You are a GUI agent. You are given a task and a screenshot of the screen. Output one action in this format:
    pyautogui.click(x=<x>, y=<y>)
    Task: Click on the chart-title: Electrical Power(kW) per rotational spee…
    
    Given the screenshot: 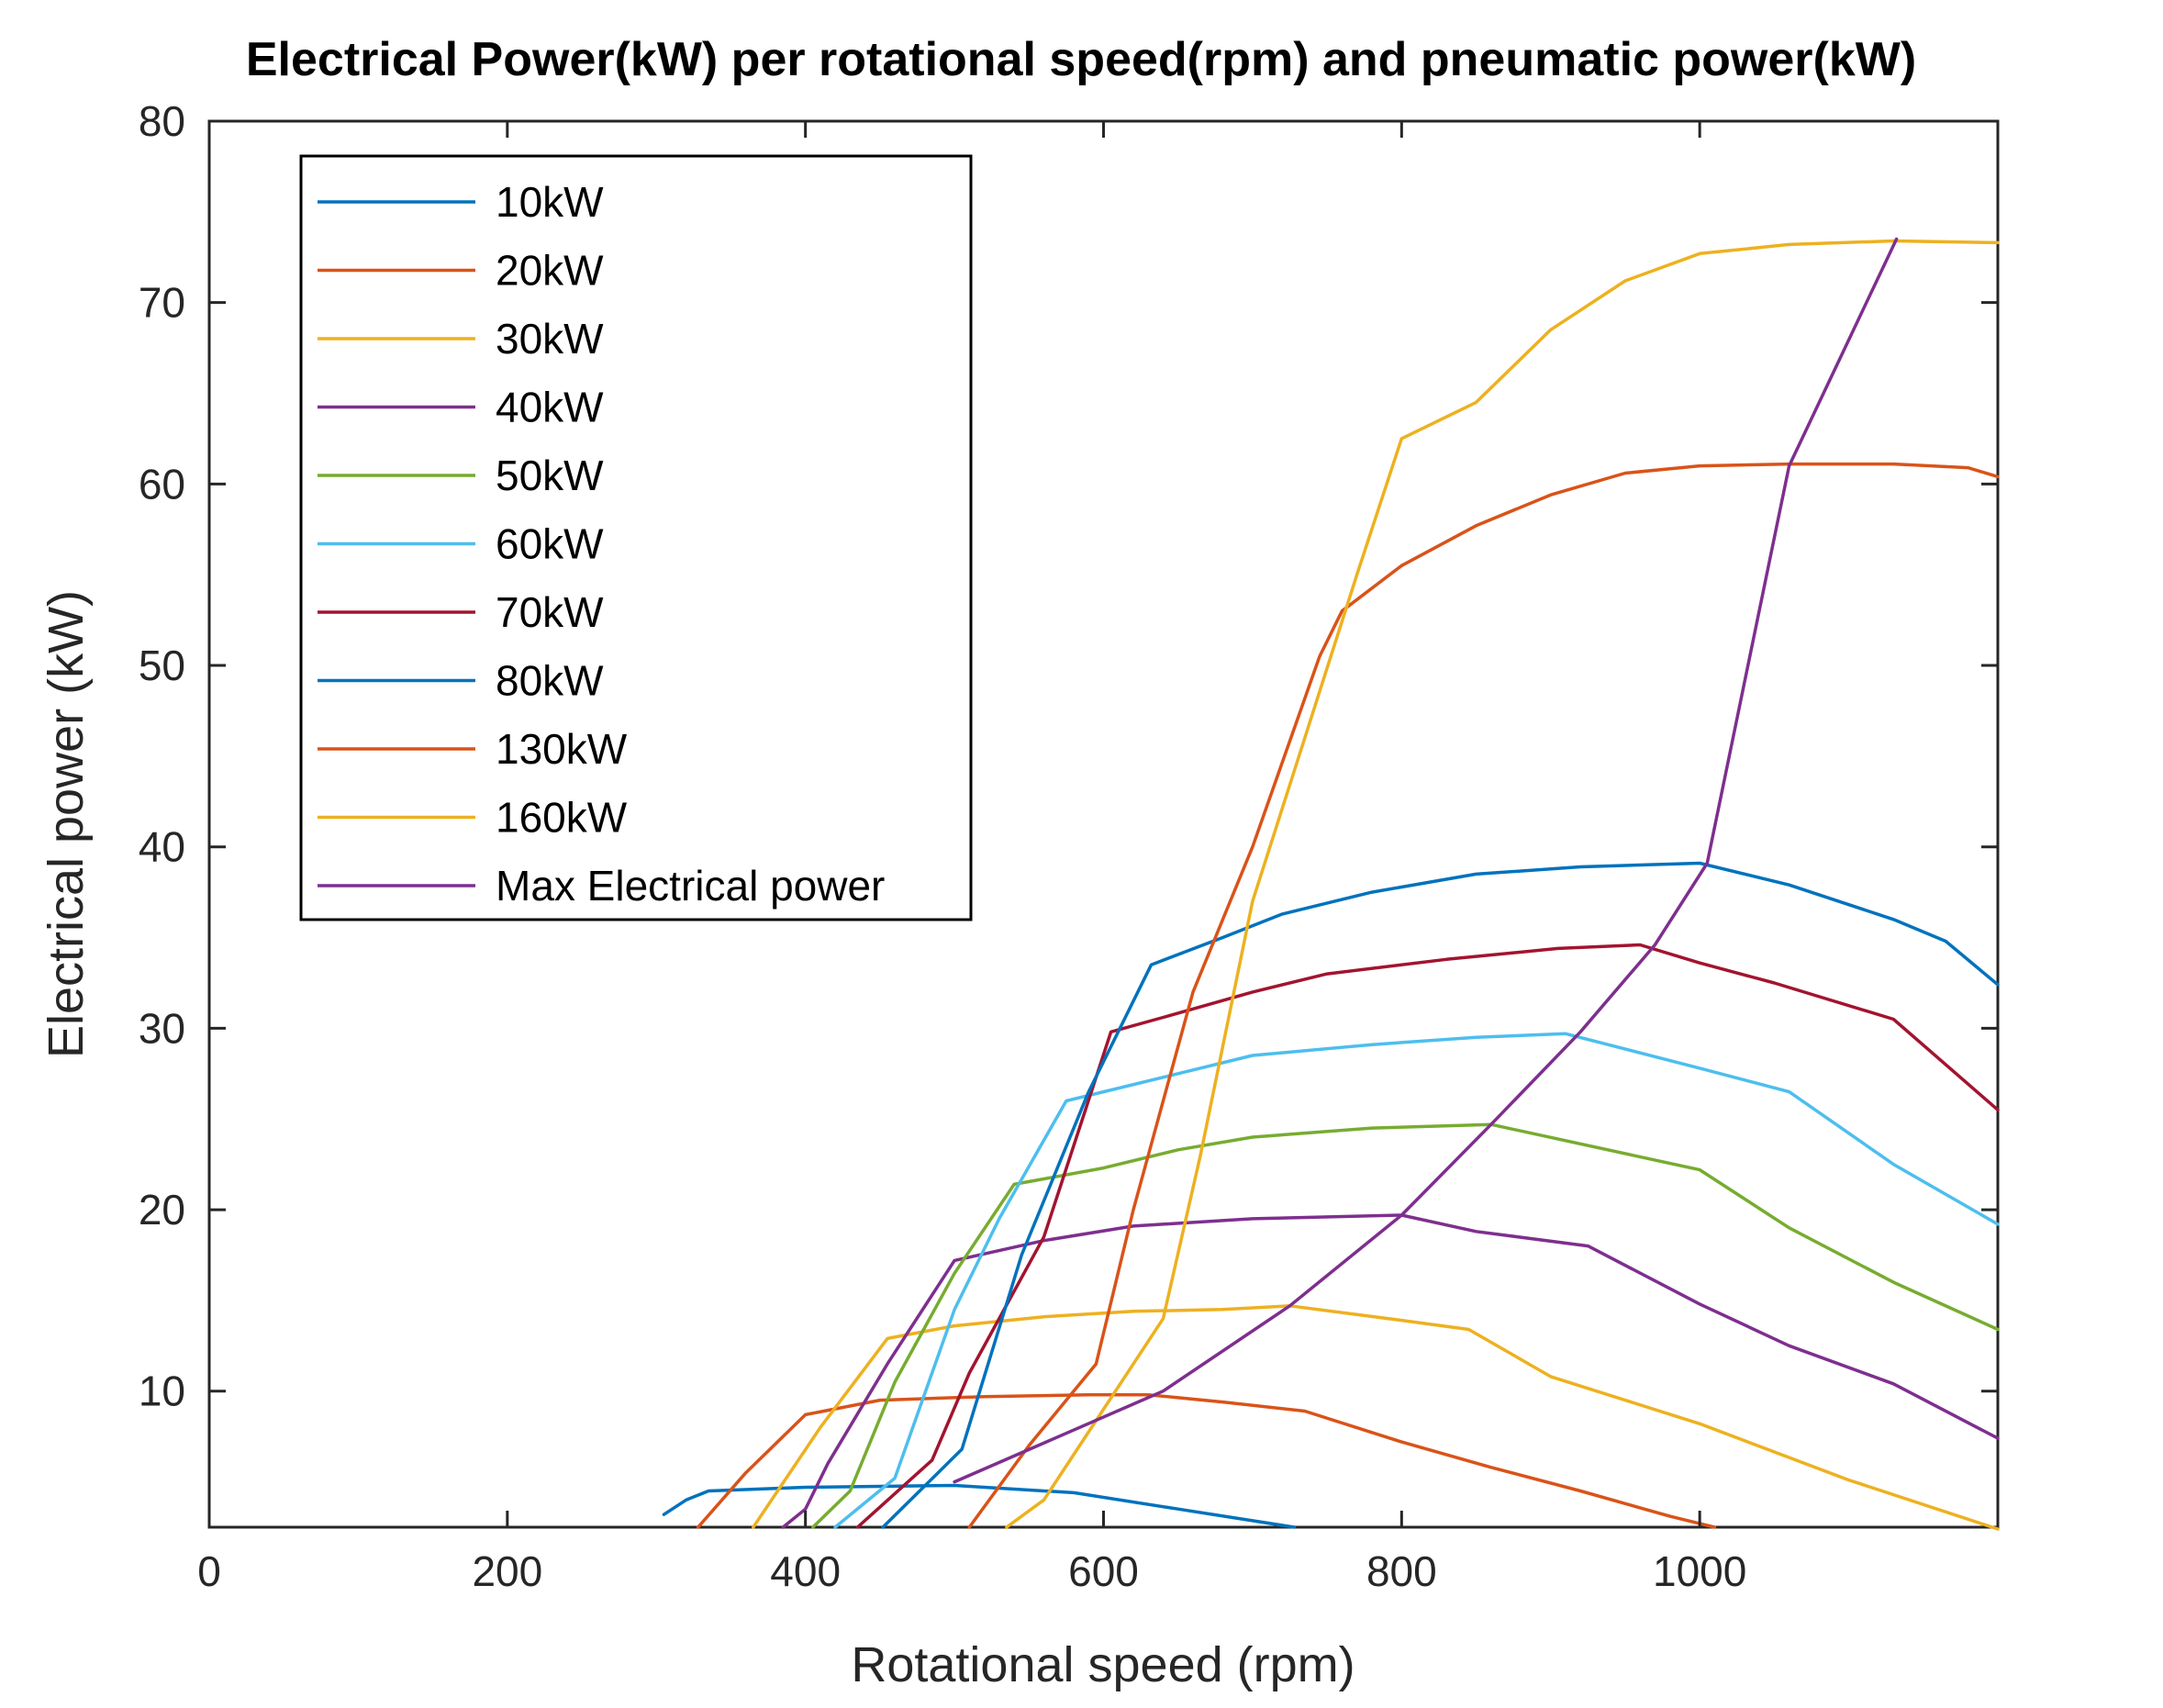 What is the action you would take?
    pyautogui.click(x=1081, y=59)
    